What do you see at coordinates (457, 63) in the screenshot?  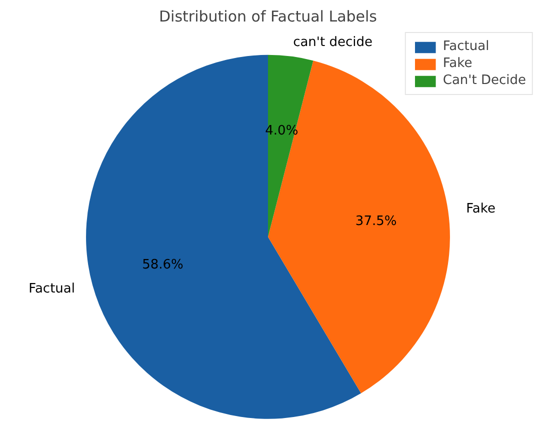 I see `legend-label: Fake` at bounding box center [457, 63].